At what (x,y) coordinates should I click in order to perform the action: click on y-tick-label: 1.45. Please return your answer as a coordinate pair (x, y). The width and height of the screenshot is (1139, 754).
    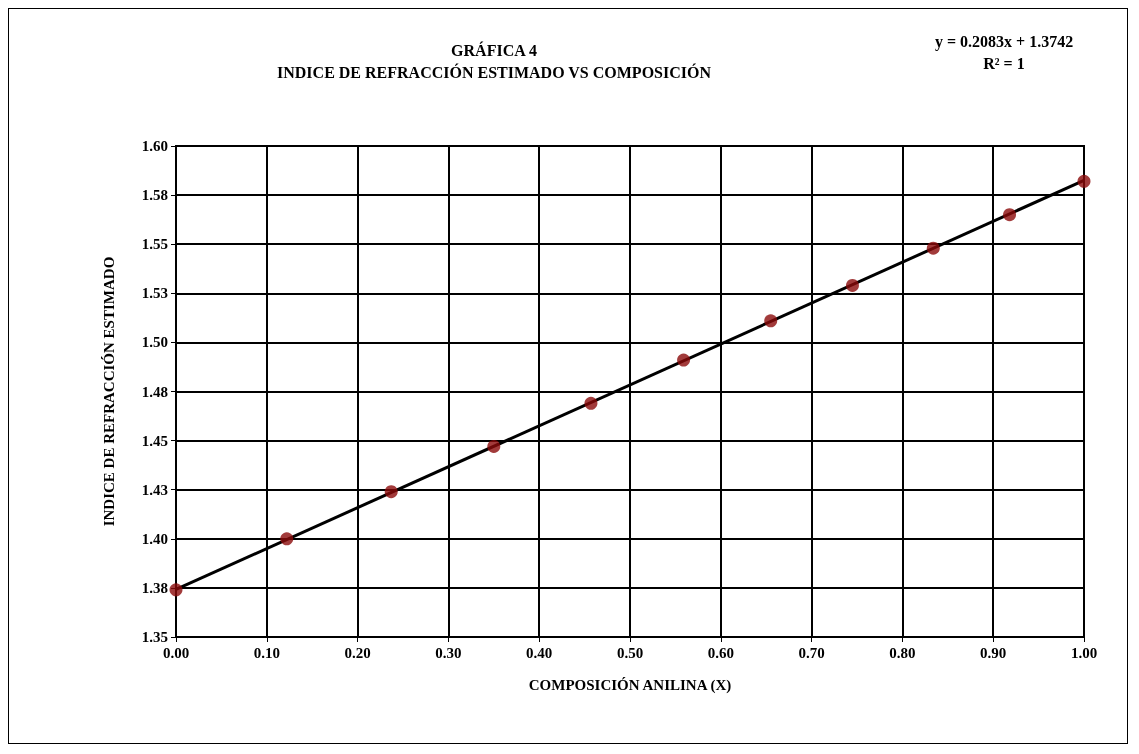
    Looking at the image, I should click on (154, 440).